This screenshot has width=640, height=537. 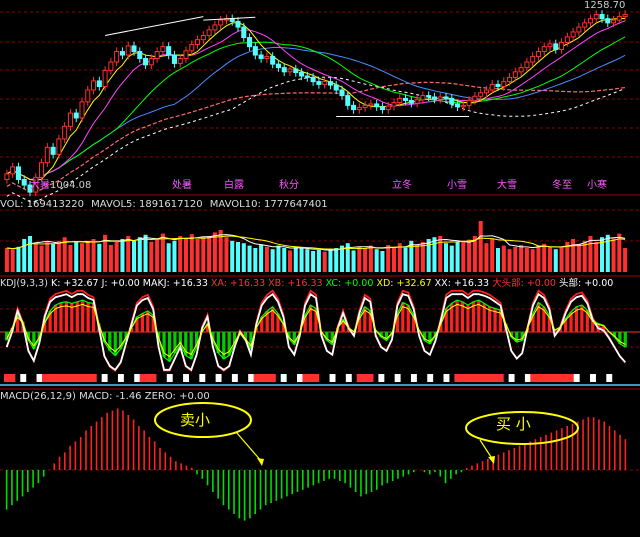 What do you see at coordinates (402, 185) in the screenshot?
I see `solar-term-label: 立冬` at bounding box center [402, 185].